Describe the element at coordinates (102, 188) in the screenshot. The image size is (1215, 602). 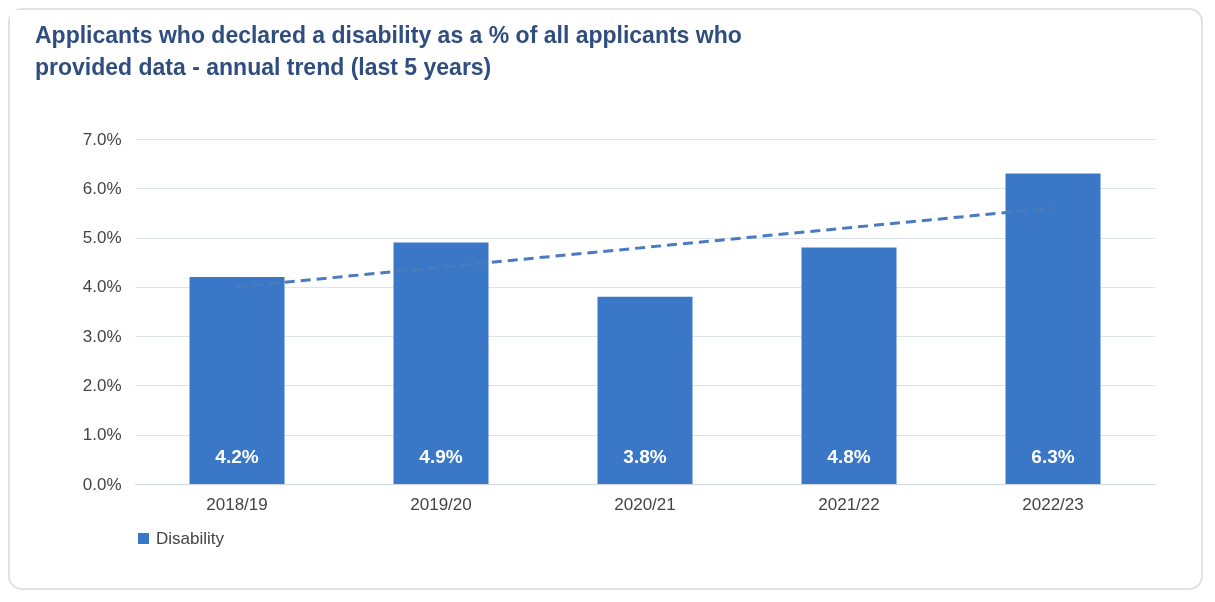
I see `y-tick-label: 6.0%` at that location.